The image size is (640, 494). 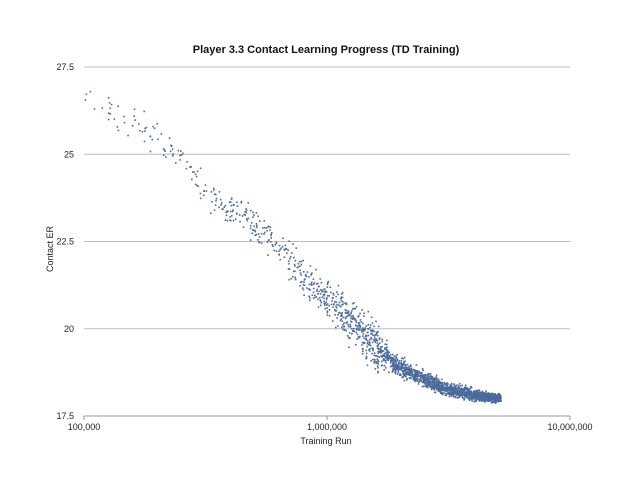 I want to click on x-tick-label: 100,000, so click(x=84, y=427).